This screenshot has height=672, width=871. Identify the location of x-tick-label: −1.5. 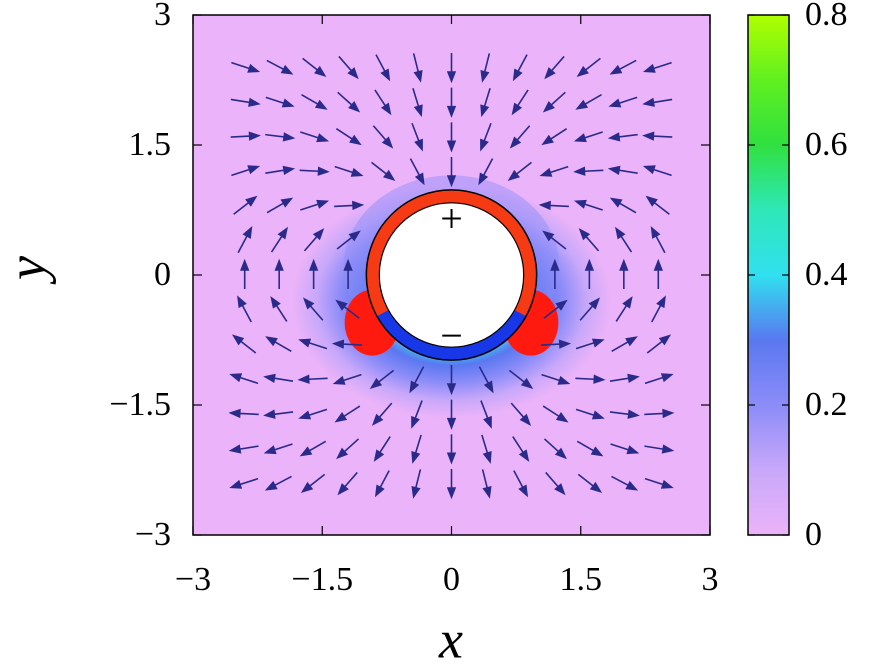
(322, 579).